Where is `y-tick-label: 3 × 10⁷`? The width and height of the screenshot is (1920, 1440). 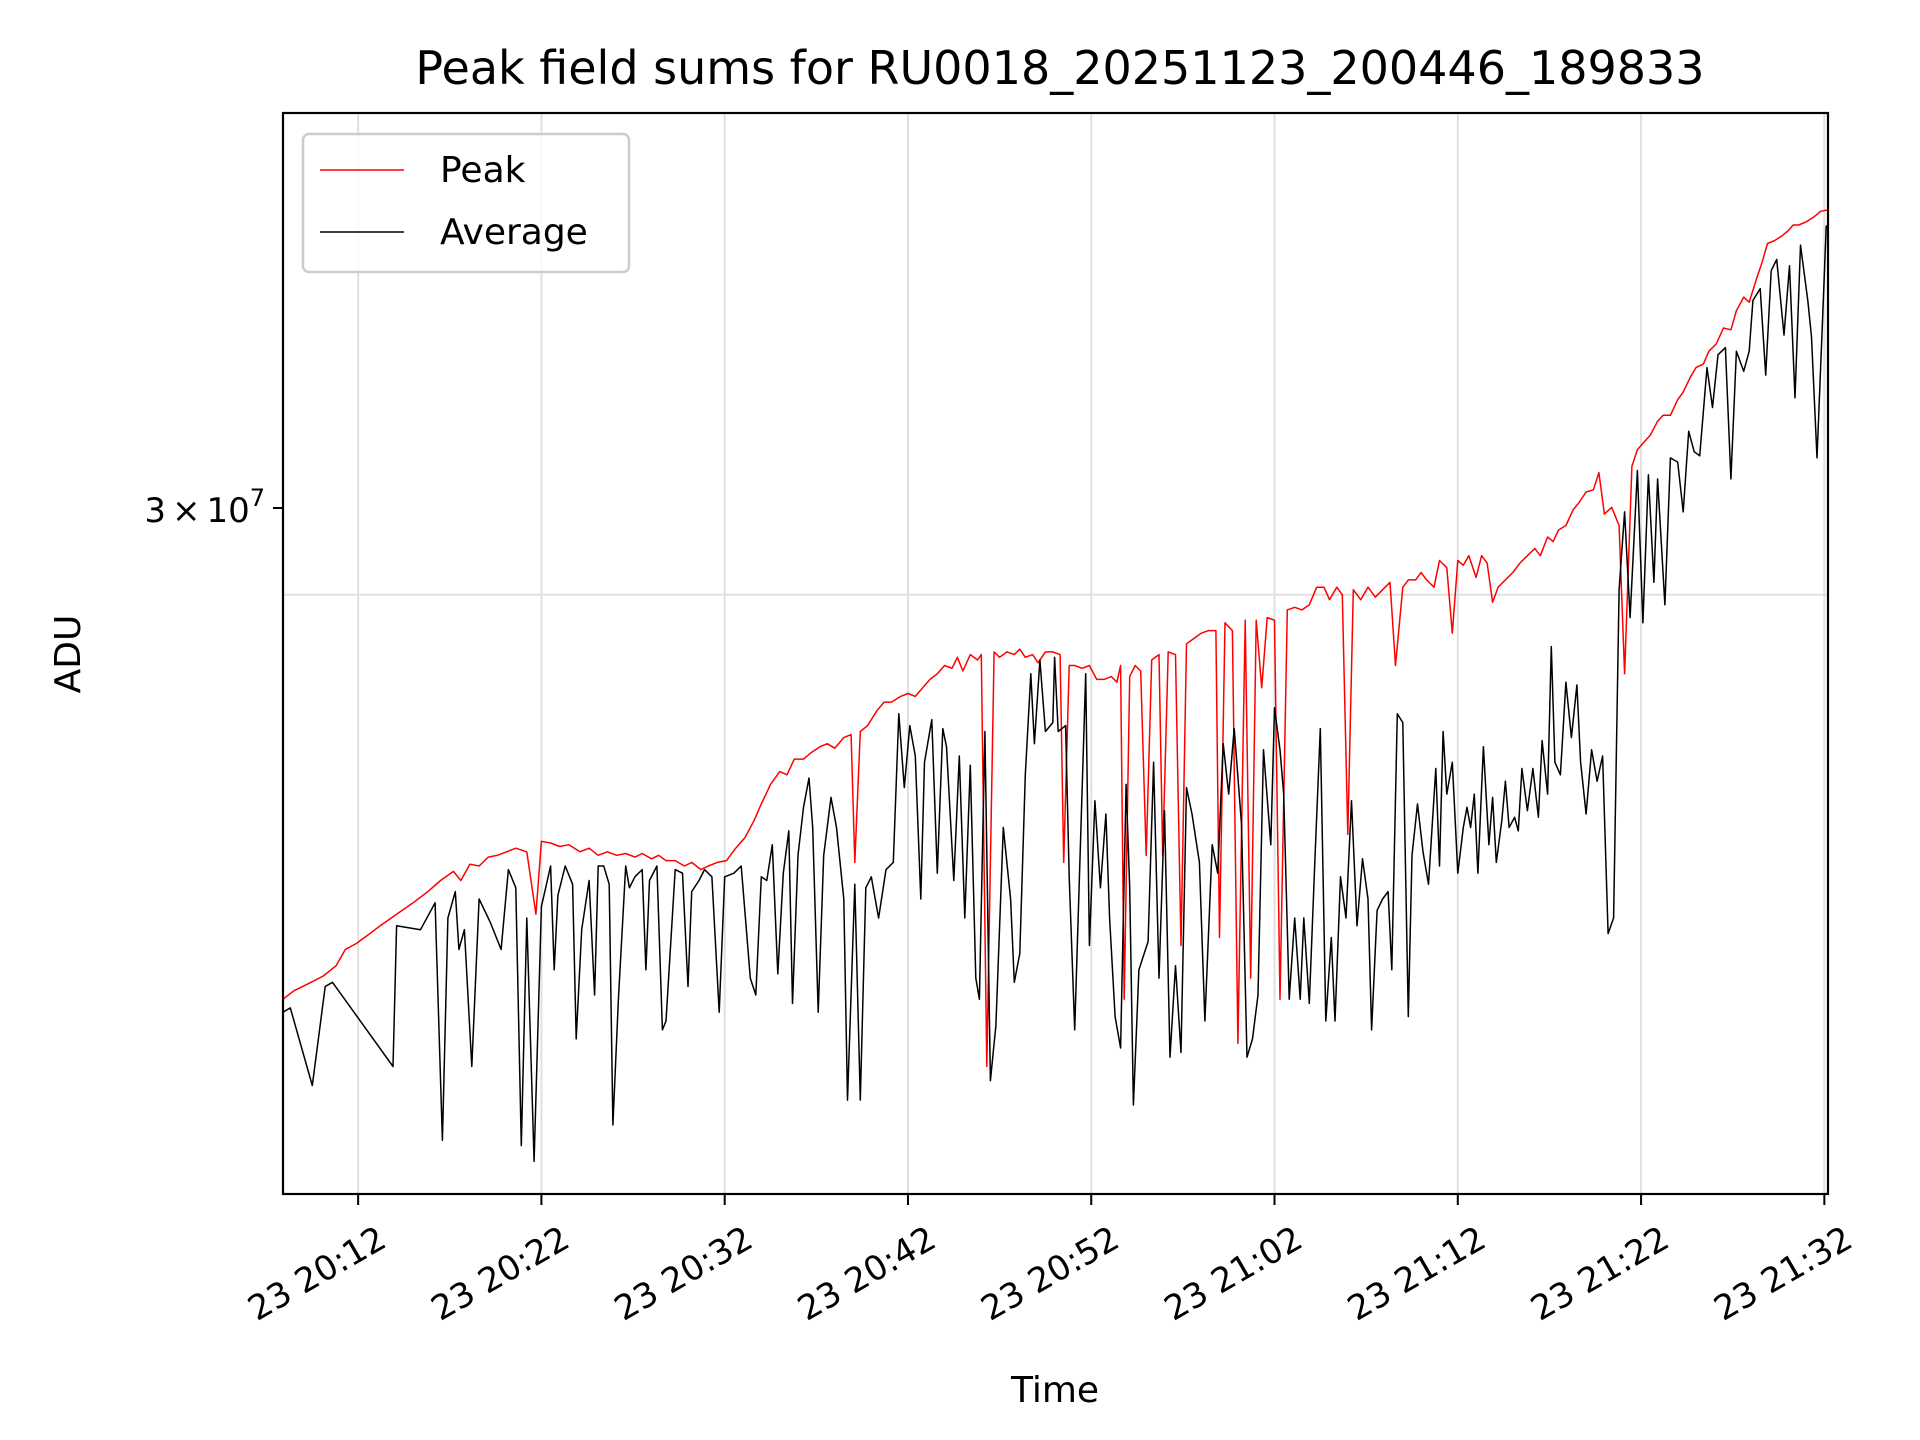
y-tick-label: 3 × 10⁷ is located at coordinates (204, 507).